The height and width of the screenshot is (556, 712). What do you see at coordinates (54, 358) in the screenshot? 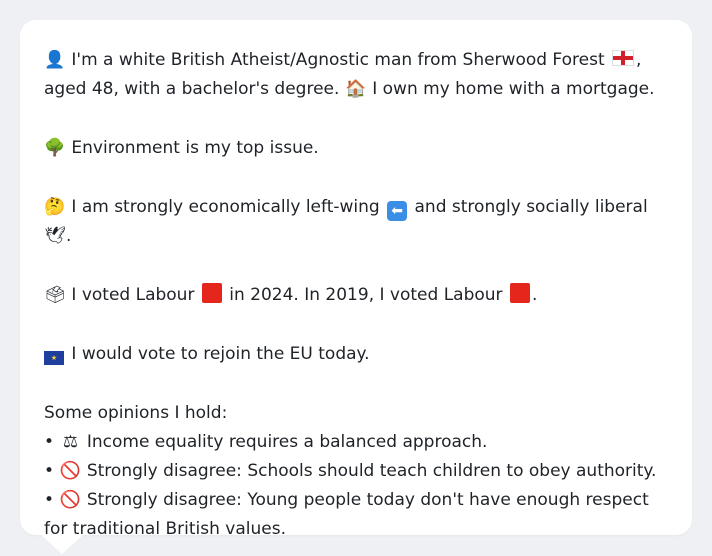
I see `eu-flag-icon: ★` at bounding box center [54, 358].